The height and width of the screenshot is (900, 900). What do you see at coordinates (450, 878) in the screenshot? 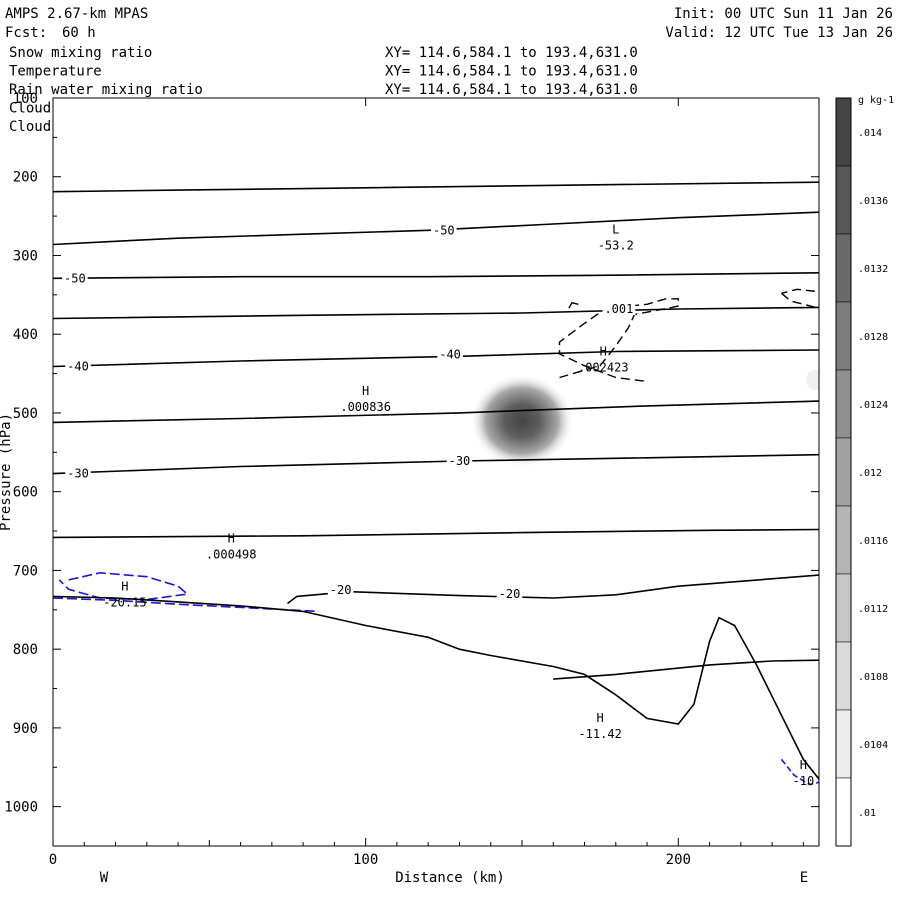
I see `x-axis-label: Distance (km)` at bounding box center [450, 878].